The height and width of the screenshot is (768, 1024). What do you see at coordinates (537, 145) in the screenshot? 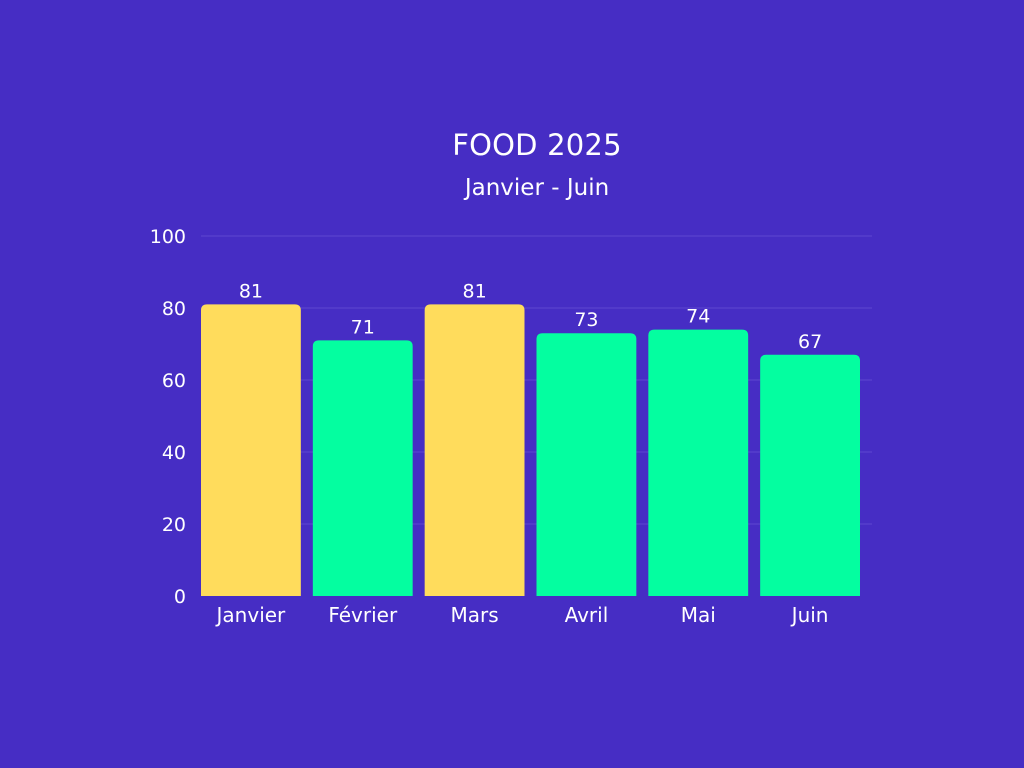
I see `chart-title: FOOD 2025` at bounding box center [537, 145].